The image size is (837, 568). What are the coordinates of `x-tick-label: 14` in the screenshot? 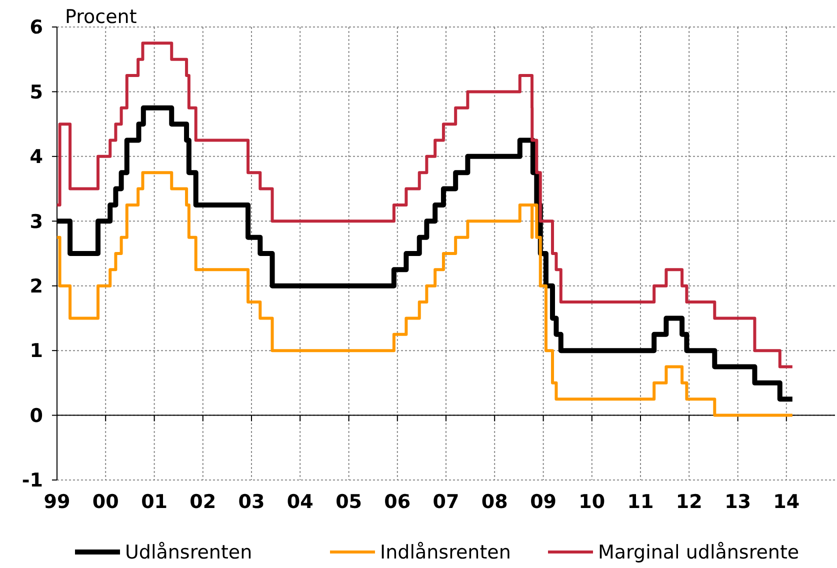 It's located at (786, 502).